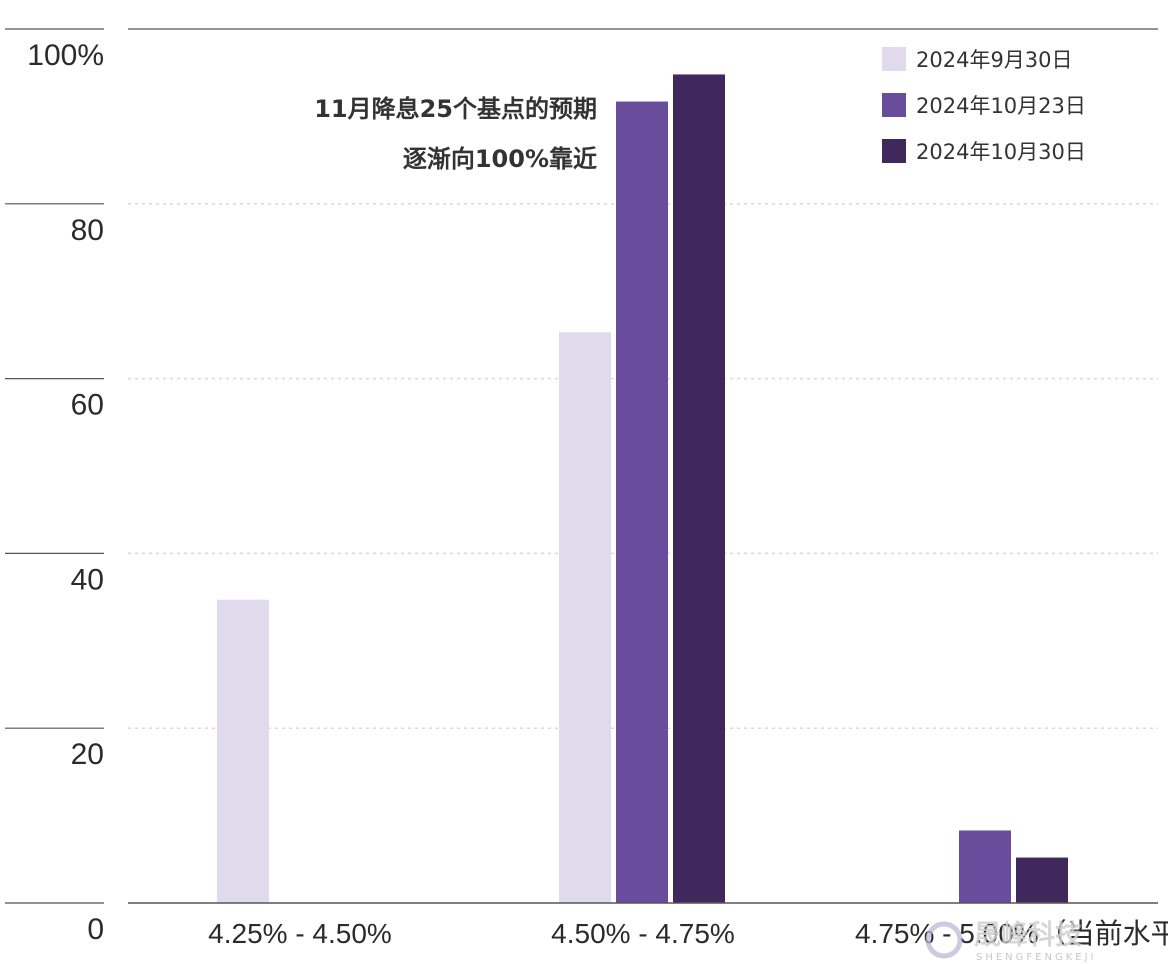  Describe the element at coordinates (1028, 935) in the screenshot. I see `watermark-text: 晟峰科技` at that location.